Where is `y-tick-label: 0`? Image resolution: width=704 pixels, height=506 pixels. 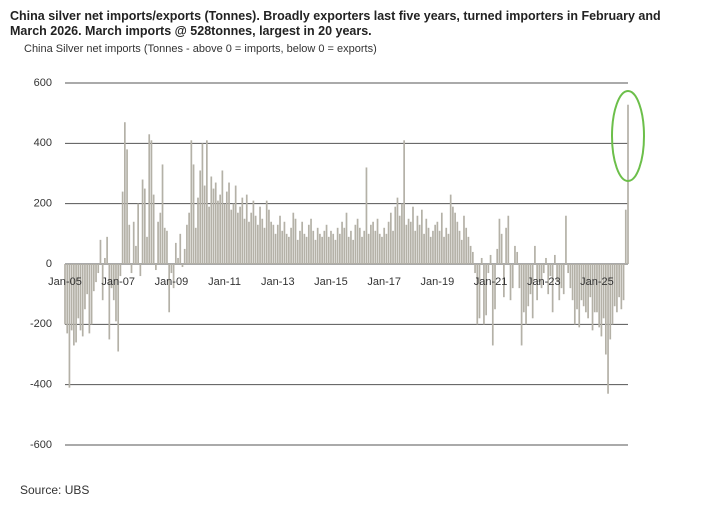
y-tick-label: 0 is located at coordinates (49, 264).